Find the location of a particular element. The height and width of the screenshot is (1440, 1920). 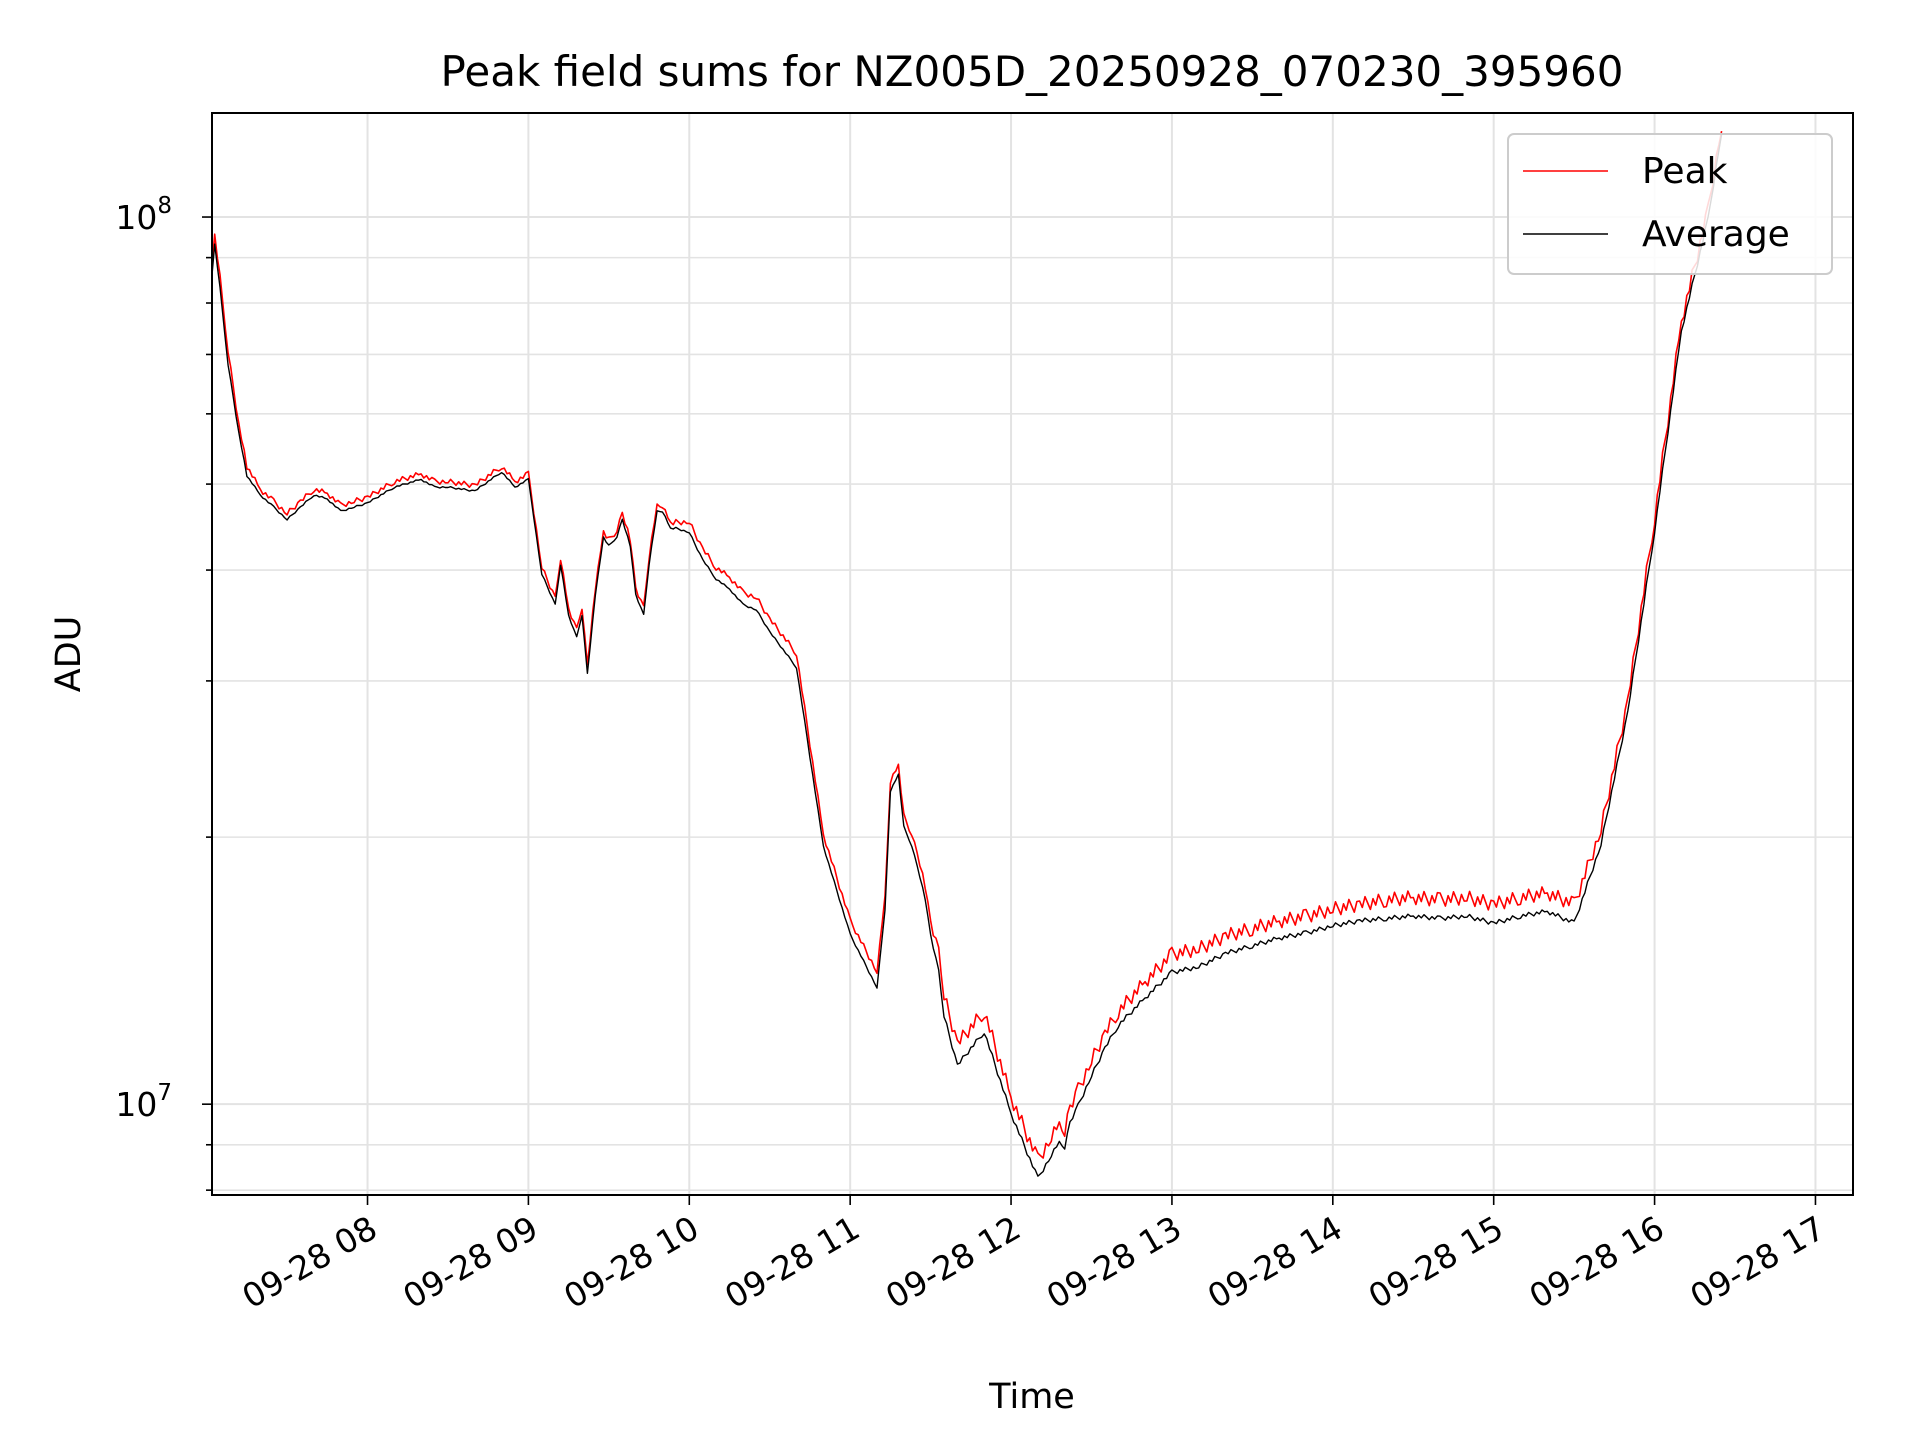

legend-label-average: Average is located at coordinates (1716, 234).